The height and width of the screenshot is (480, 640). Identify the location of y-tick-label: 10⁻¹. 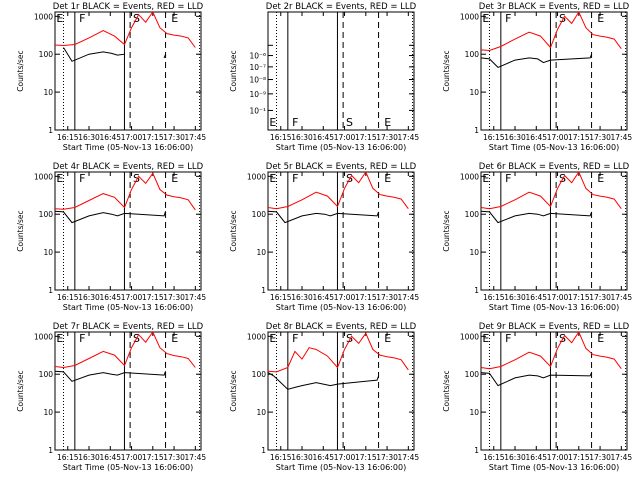
(257, 110).